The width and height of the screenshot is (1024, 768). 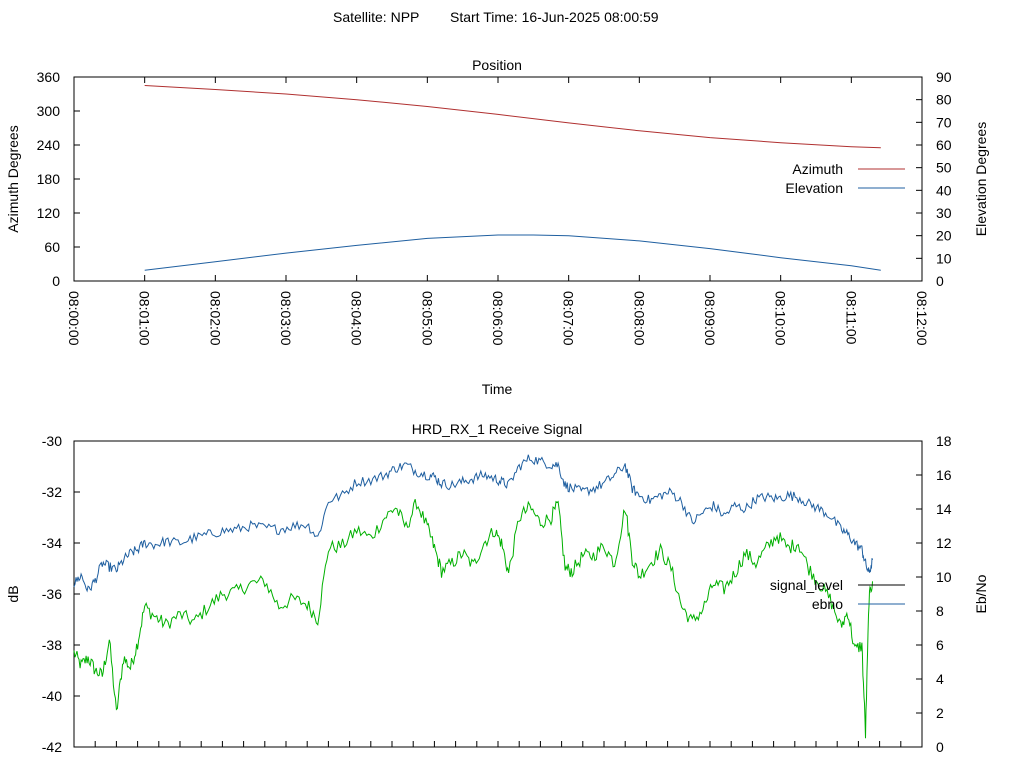 I want to click on position-x-tick-label: 08:10:00, so click(x=781, y=318).